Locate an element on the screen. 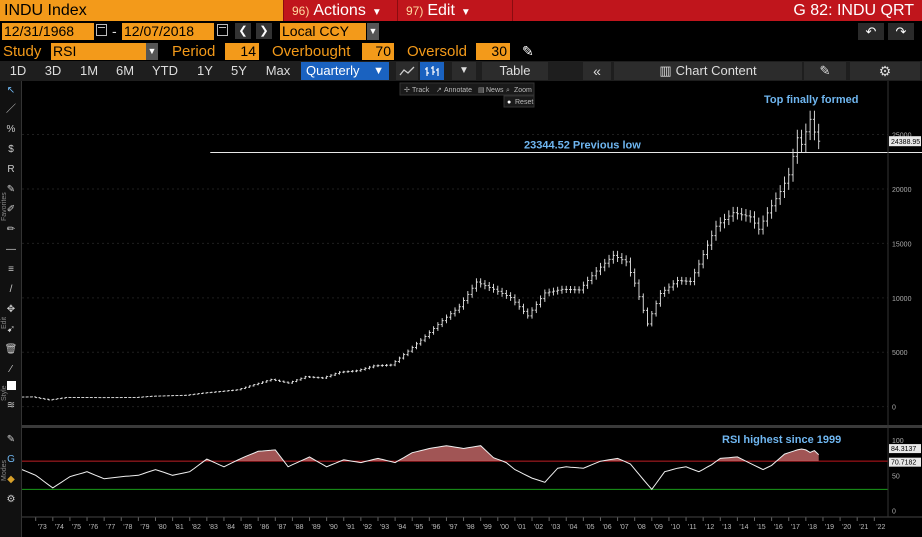 This screenshot has width=922, height=537. overbought-field: 70 is located at coordinates (378, 51).